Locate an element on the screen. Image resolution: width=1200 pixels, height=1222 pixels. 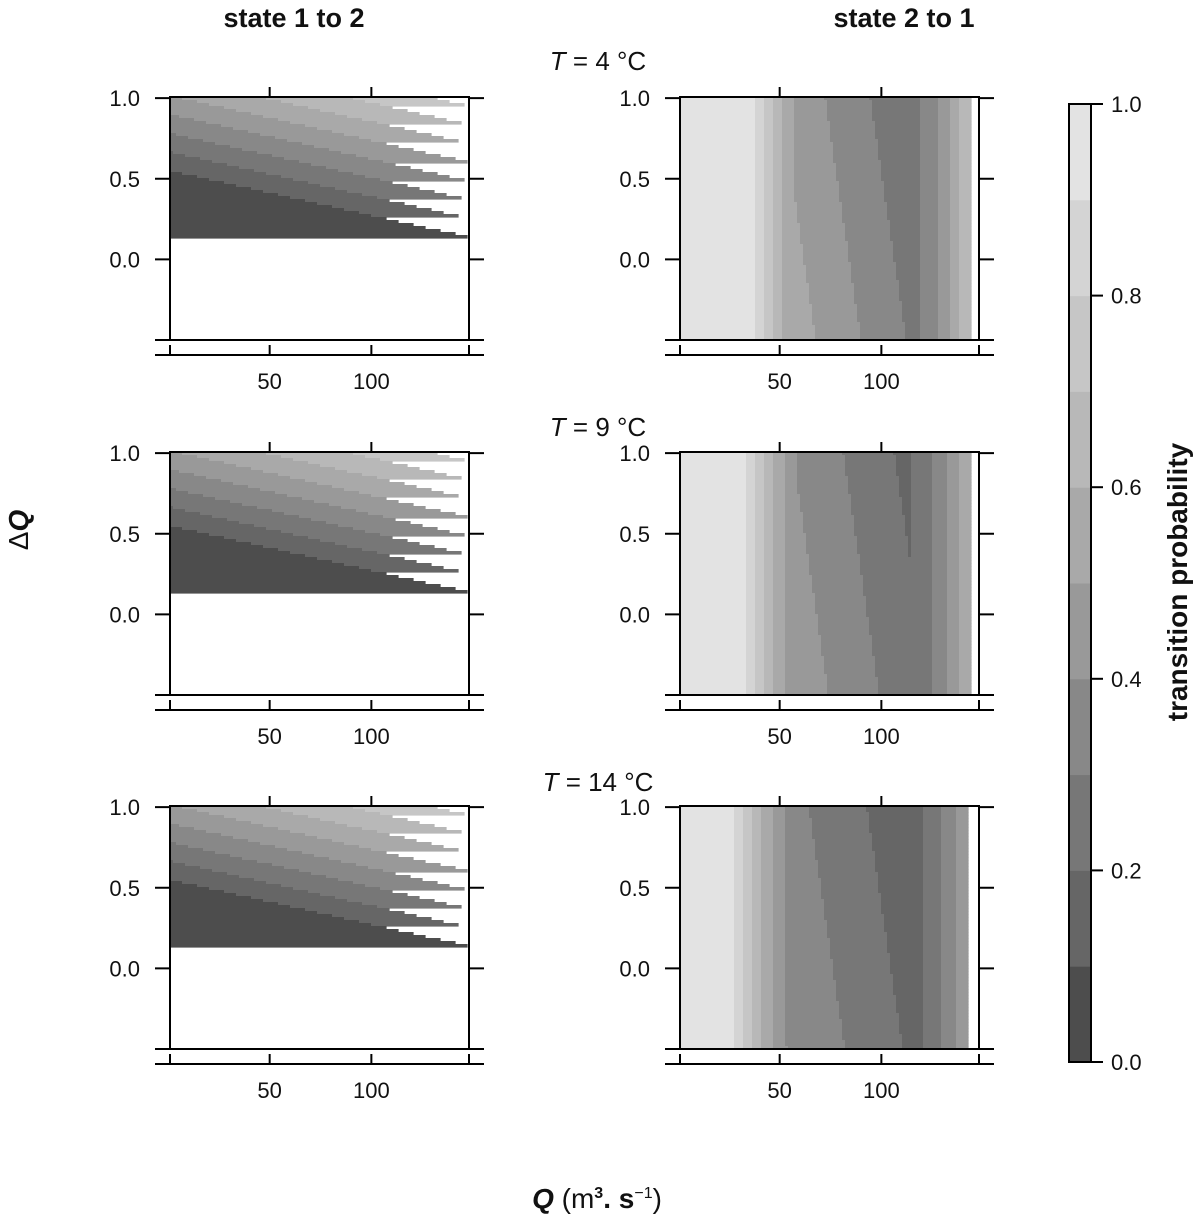
x-tick-label: 50 is located at coordinates (269, 381).